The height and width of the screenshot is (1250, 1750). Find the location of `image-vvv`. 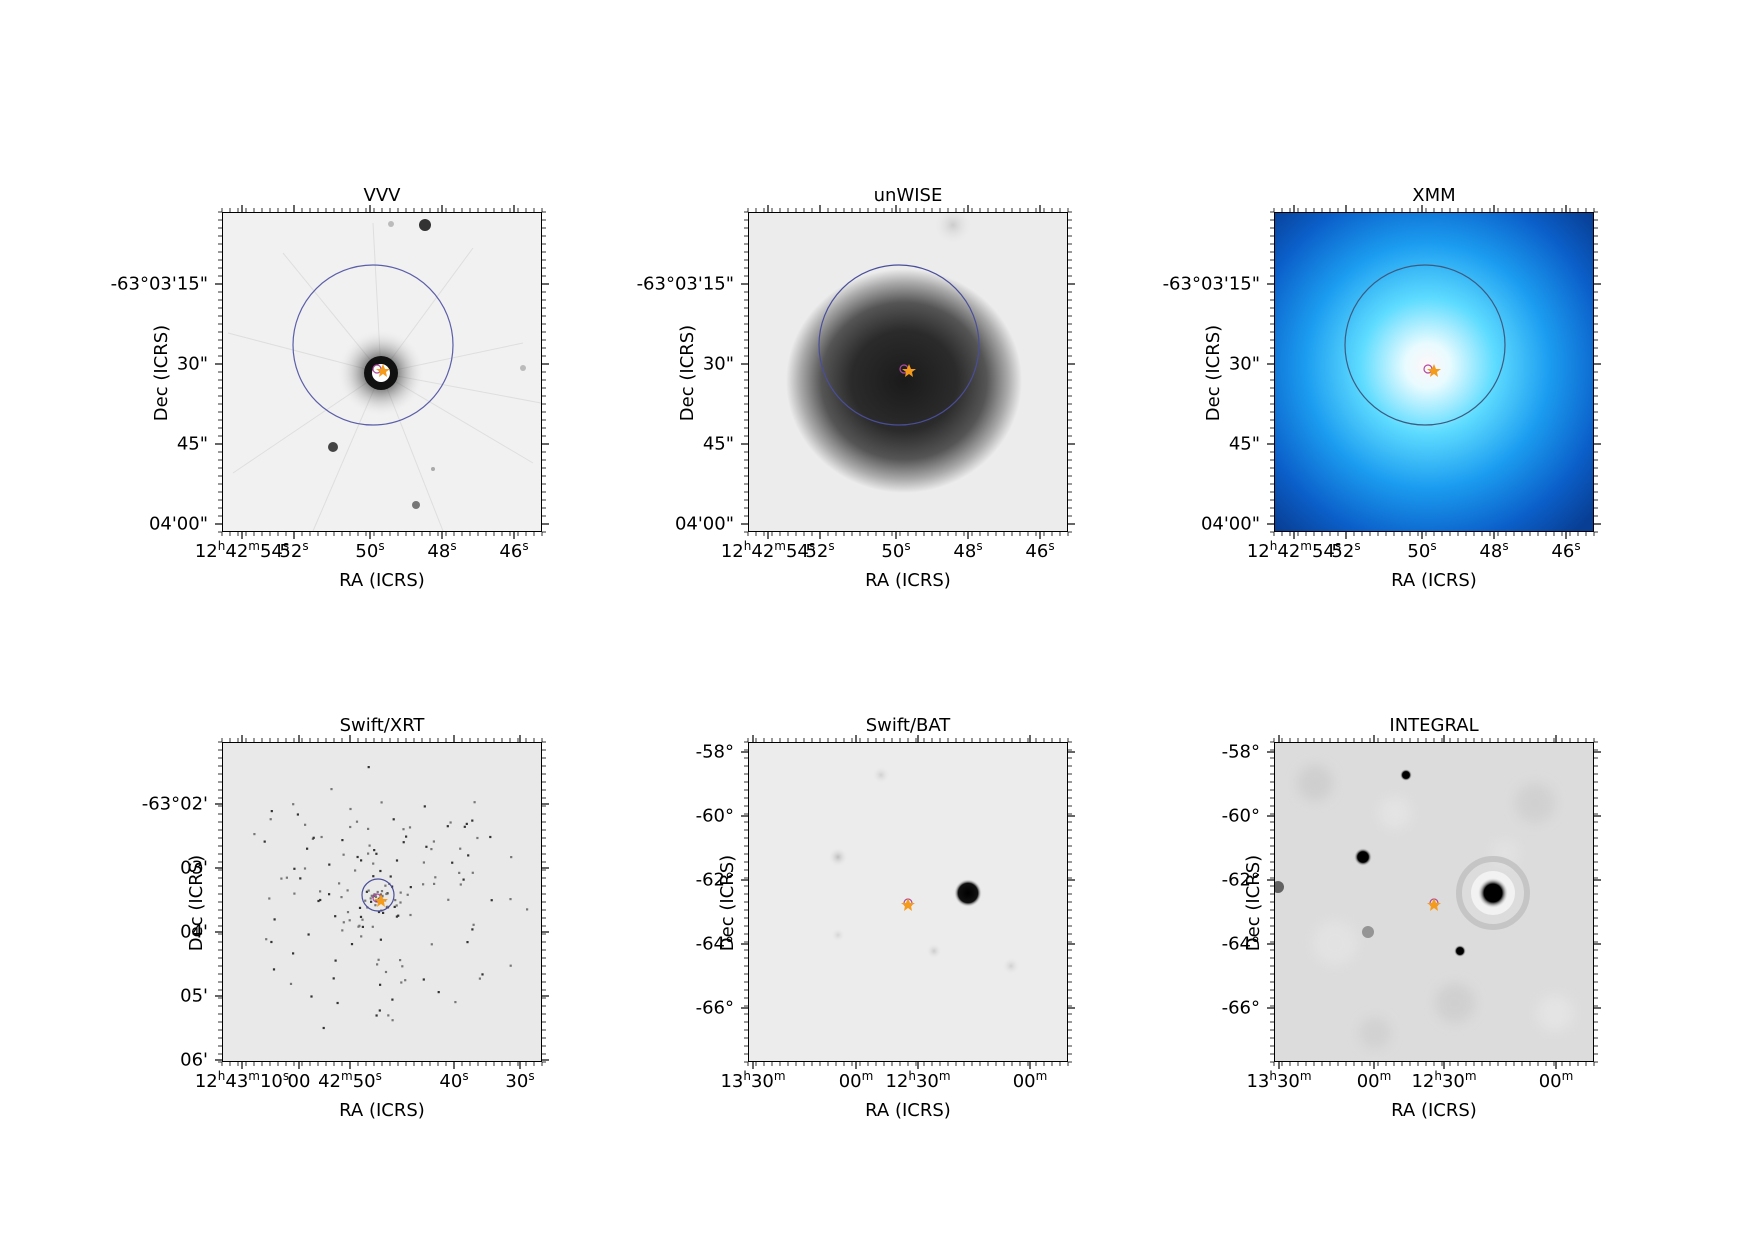

image-vvv is located at coordinates (382, 372).